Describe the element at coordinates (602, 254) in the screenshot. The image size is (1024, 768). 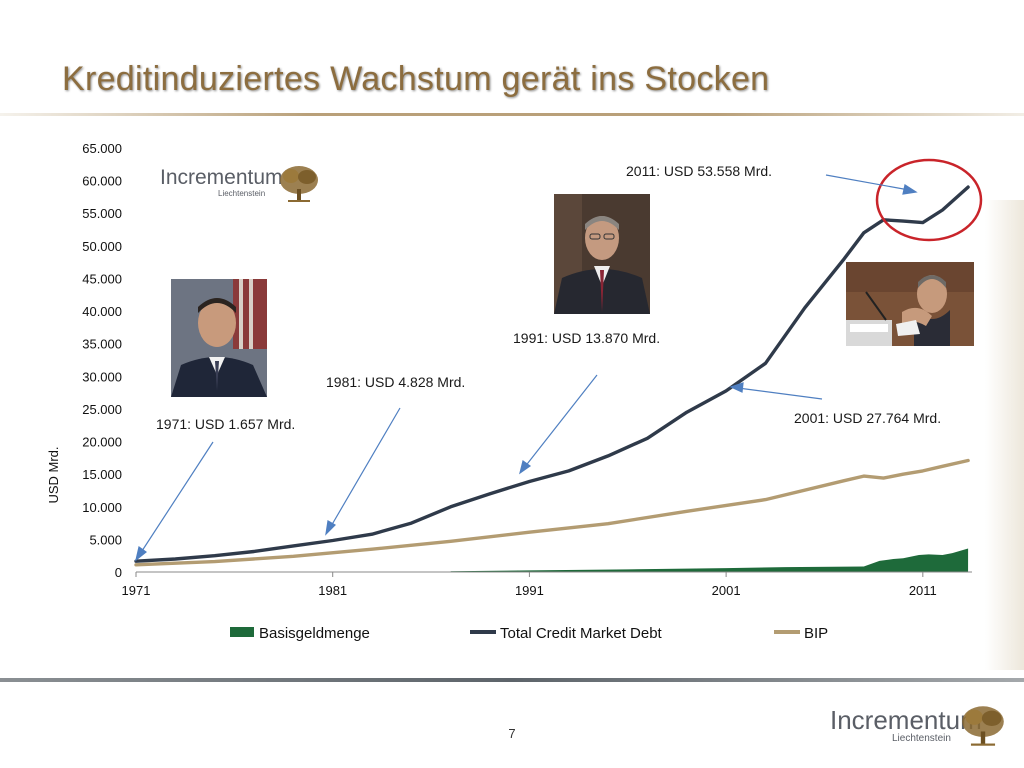
I see `portrait-greenspan` at that location.